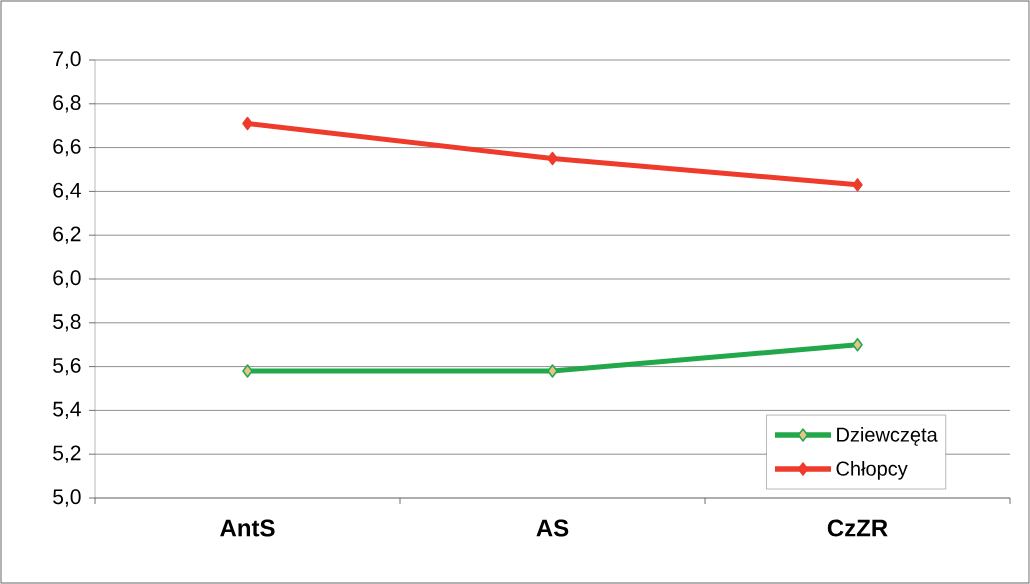 The image size is (1030, 584). I want to click on x-tick-label: AntS, so click(247, 528).